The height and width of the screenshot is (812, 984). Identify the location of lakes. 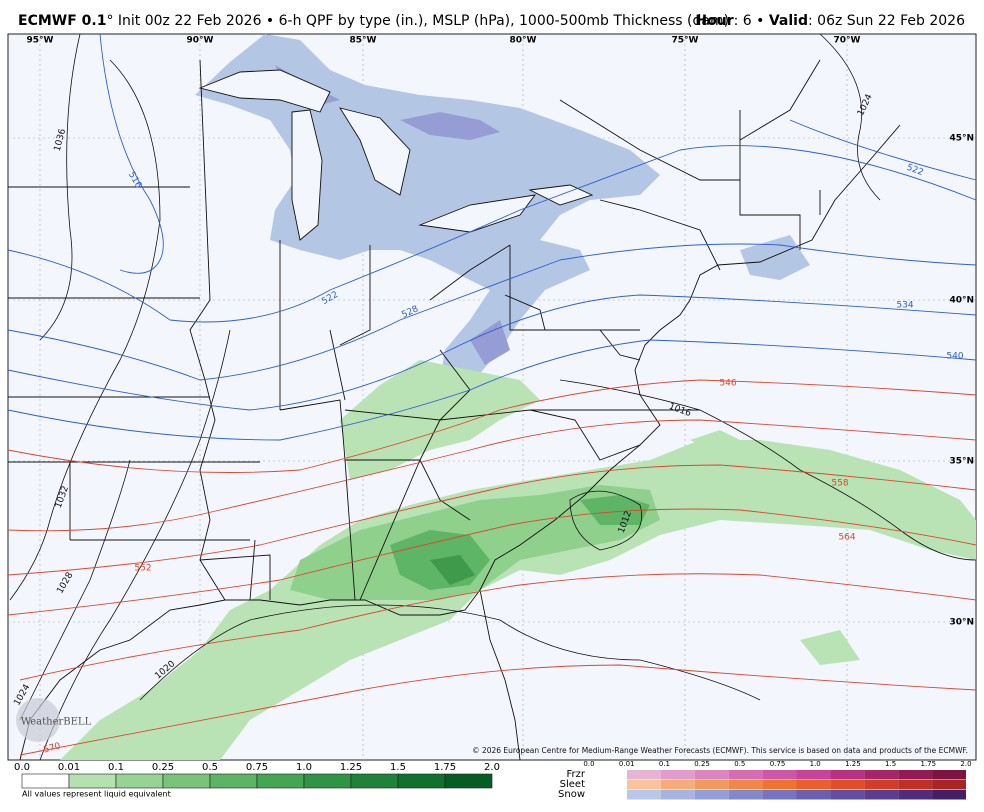
(396, 155).